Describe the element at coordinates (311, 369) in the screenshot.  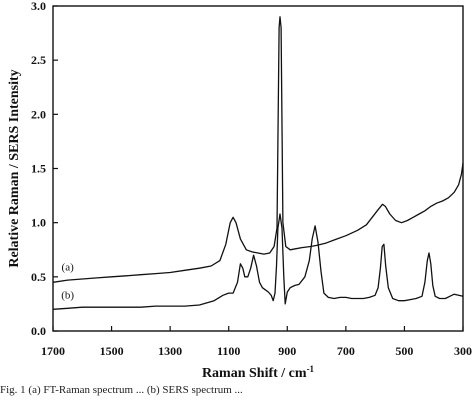
I see `x-axis-title-superscript: -1` at that location.